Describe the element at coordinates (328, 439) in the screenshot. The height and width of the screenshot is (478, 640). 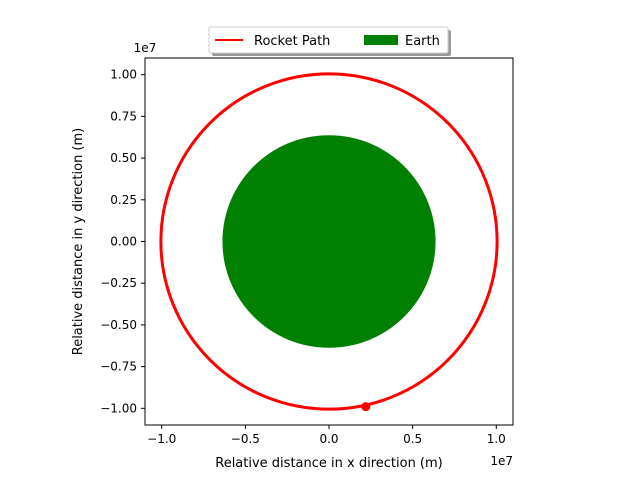
I see `x-tick-label: 0.0` at that location.